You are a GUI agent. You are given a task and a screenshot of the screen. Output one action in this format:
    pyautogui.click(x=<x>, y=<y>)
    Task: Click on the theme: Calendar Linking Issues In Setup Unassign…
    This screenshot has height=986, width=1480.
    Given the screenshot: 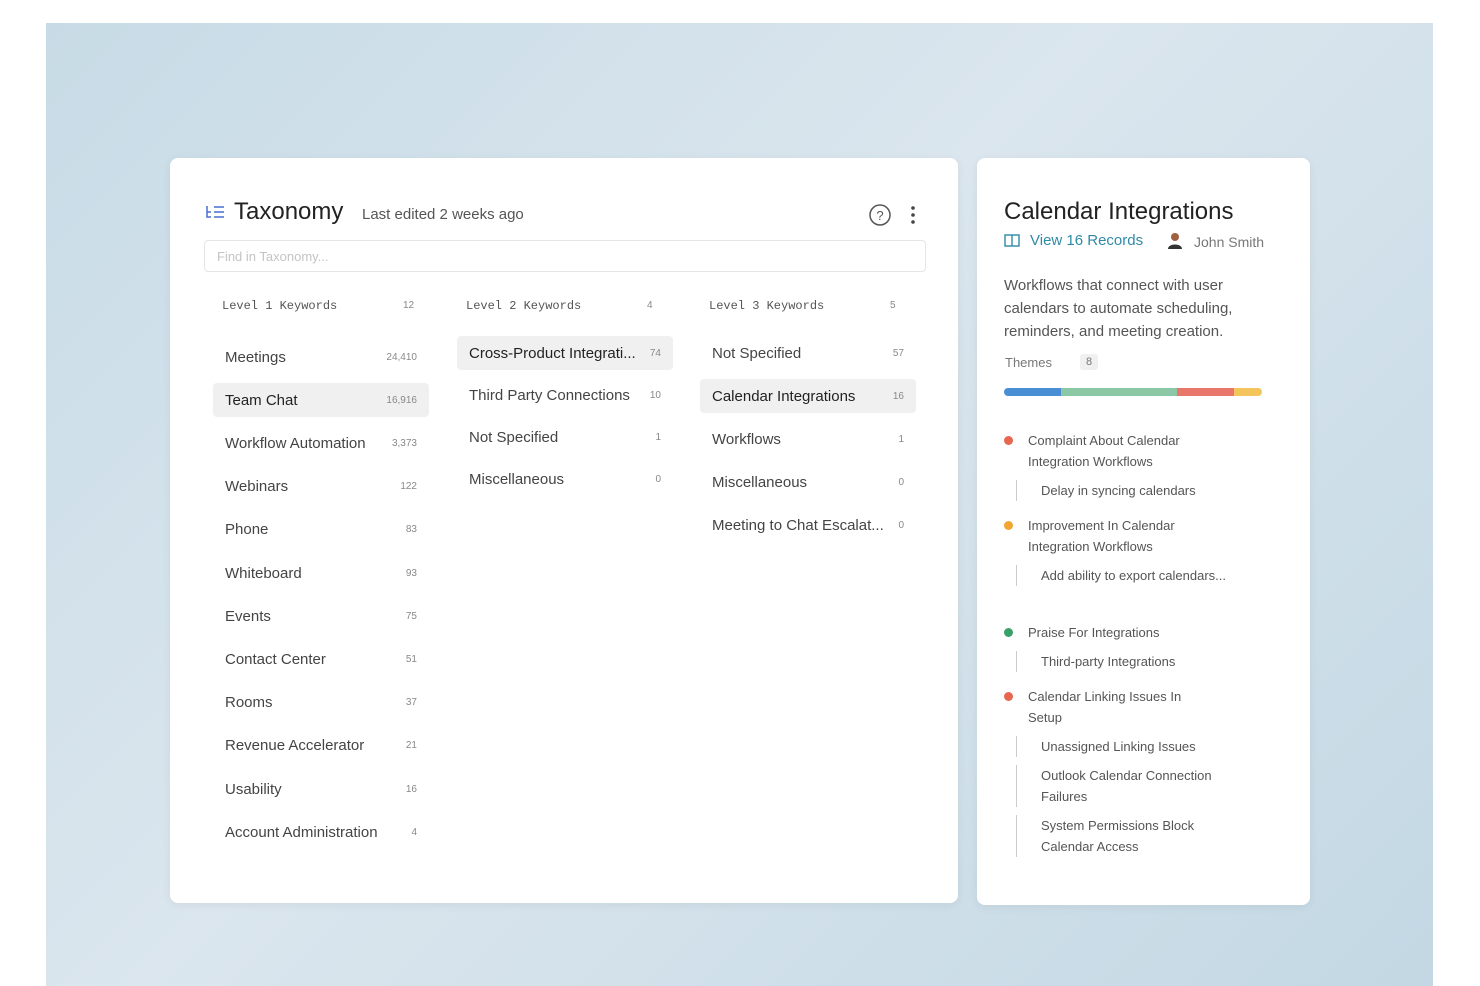 What is the action you would take?
    pyautogui.click(x=1139, y=771)
    